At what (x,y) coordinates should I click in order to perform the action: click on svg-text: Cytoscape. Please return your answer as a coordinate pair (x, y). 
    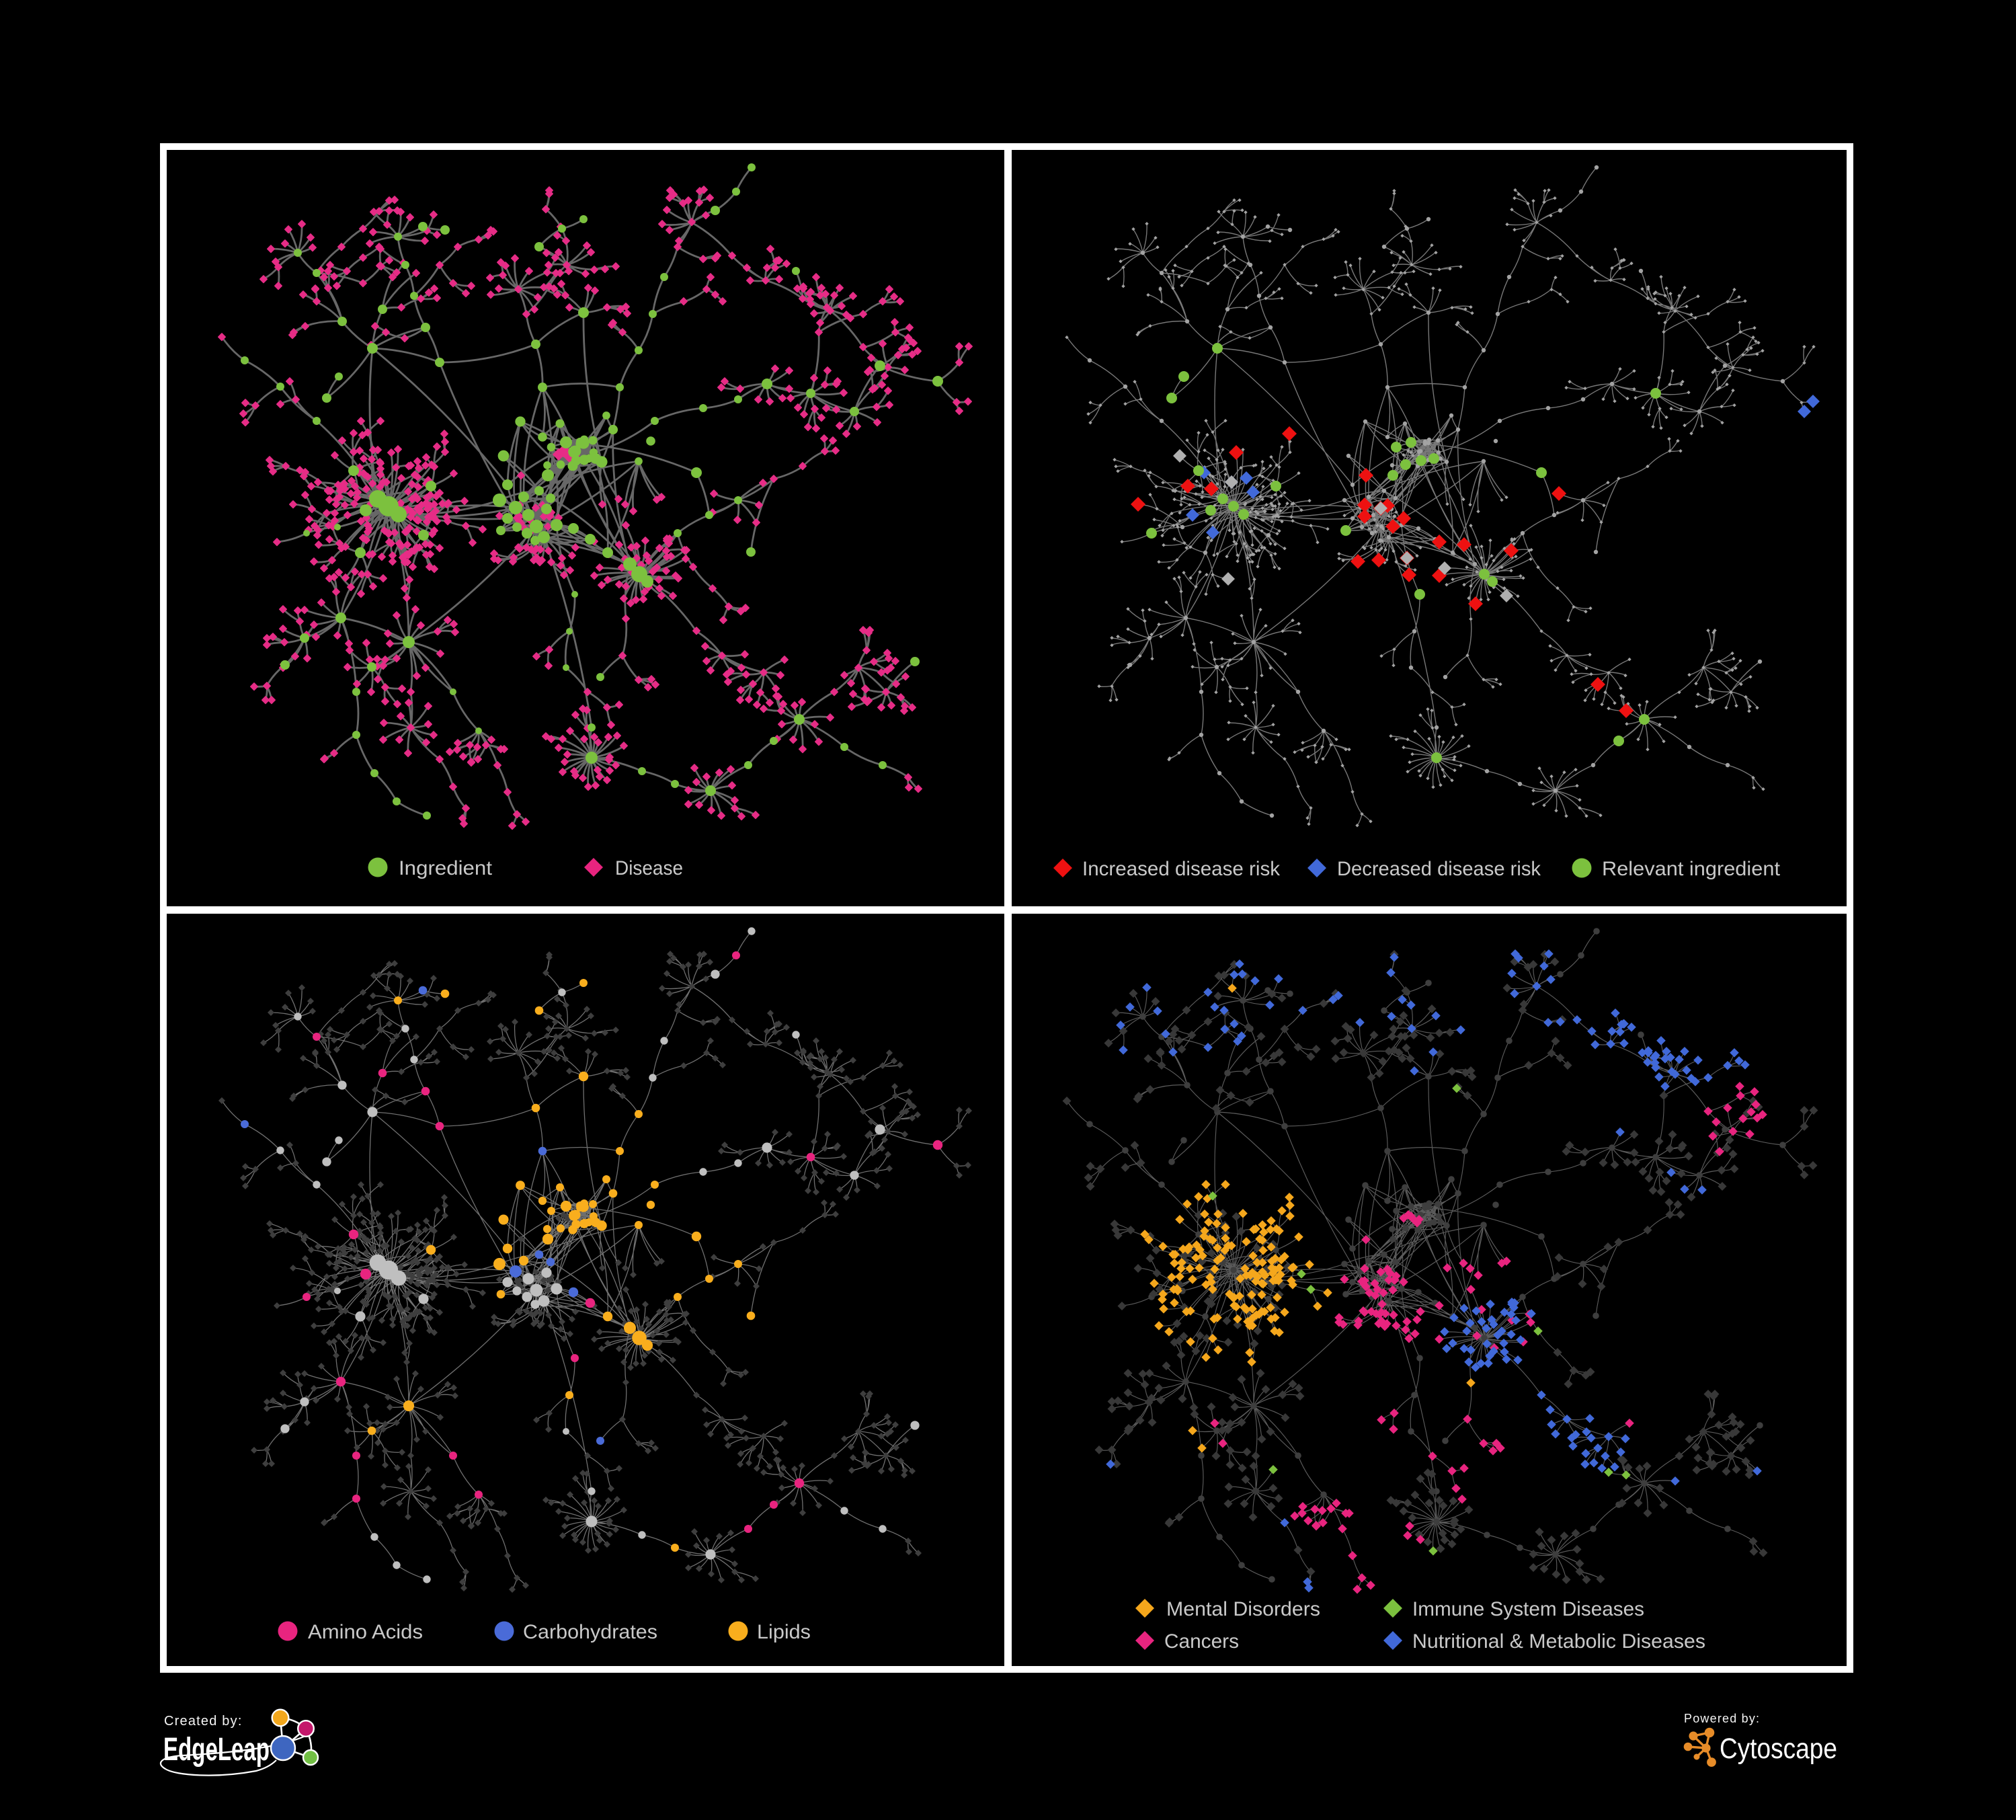
    Looking at the image, I should click on (1778, 1749).